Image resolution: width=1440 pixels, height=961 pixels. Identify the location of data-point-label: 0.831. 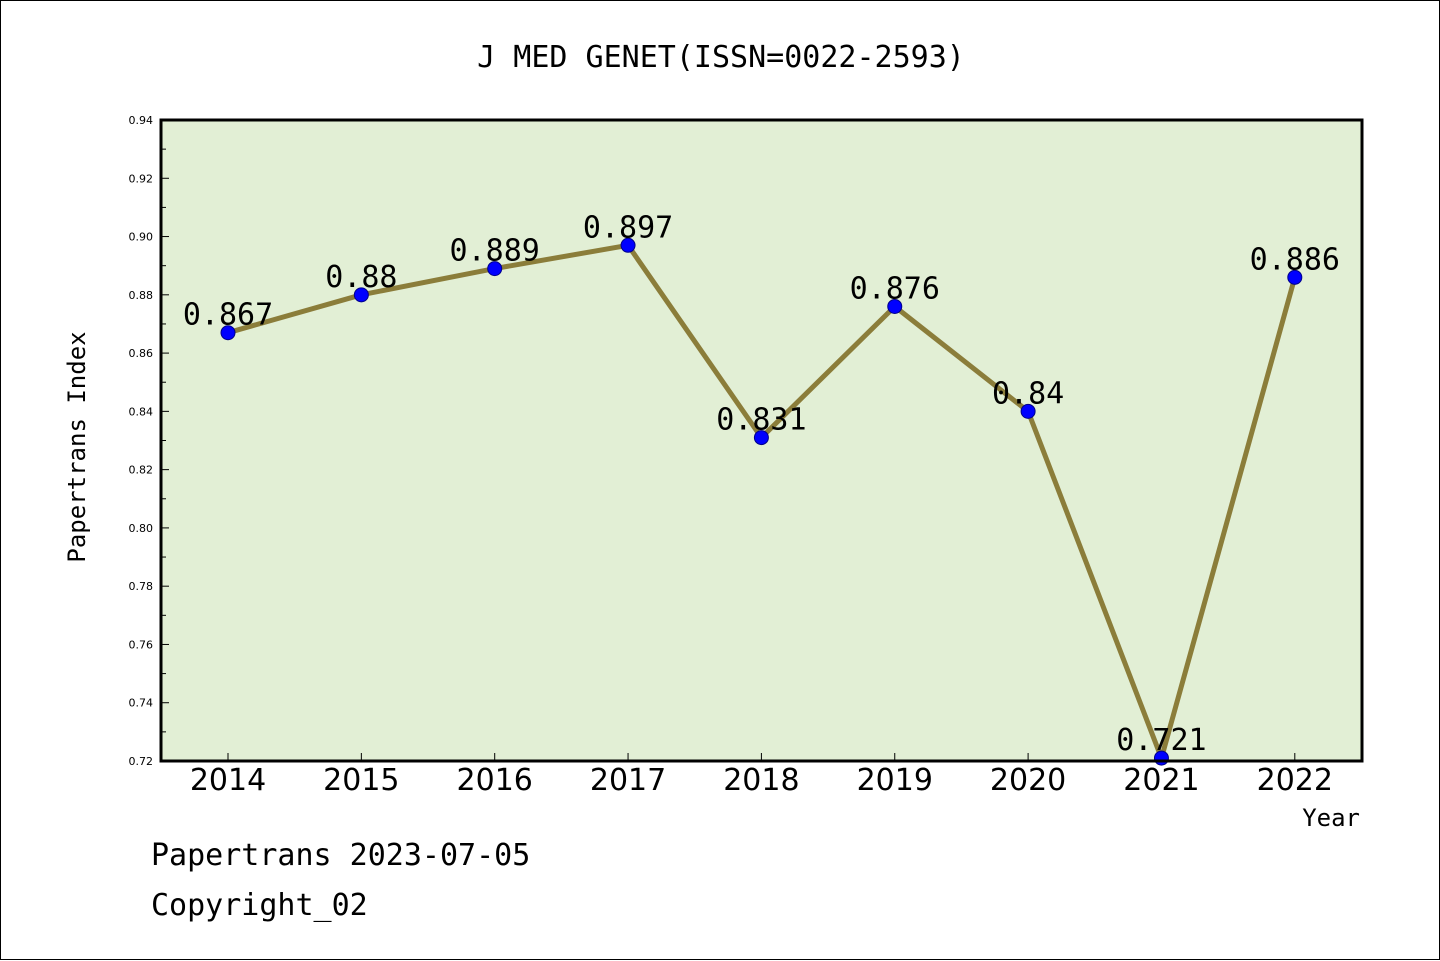
(761, 420).